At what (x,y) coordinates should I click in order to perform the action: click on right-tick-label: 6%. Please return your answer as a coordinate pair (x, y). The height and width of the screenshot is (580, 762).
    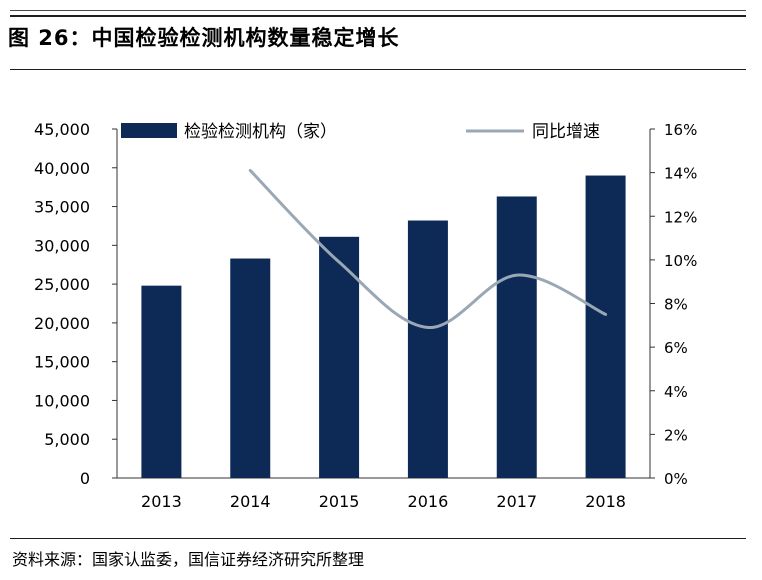
    Looking at the image, I should click on (676, 348).